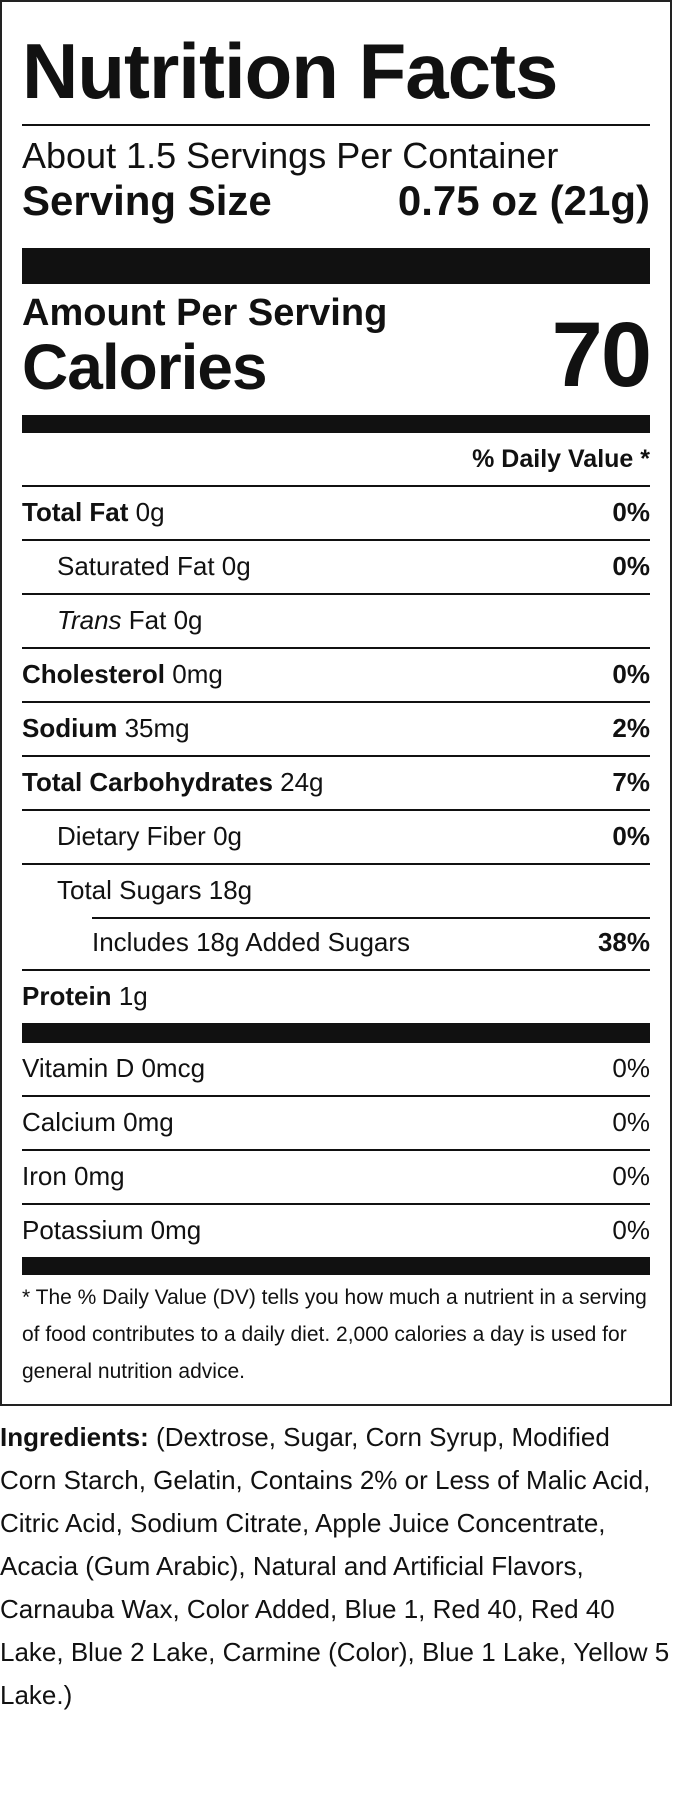  What do you see at coordinates (336, 511) in the screenshot?
I see `nutrient-row-total-fat: Total Fat 0g 0%` at bounding box center [336, 511].